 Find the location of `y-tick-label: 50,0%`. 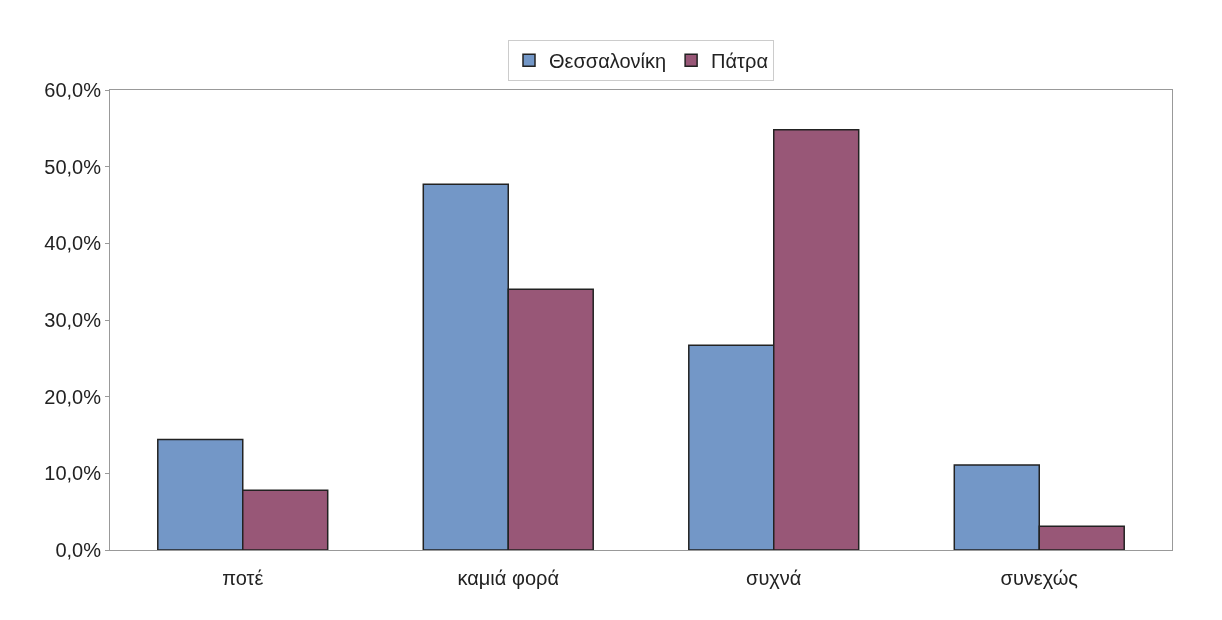

y-tick-label: 50,0% is located at coordinates (73, 166).